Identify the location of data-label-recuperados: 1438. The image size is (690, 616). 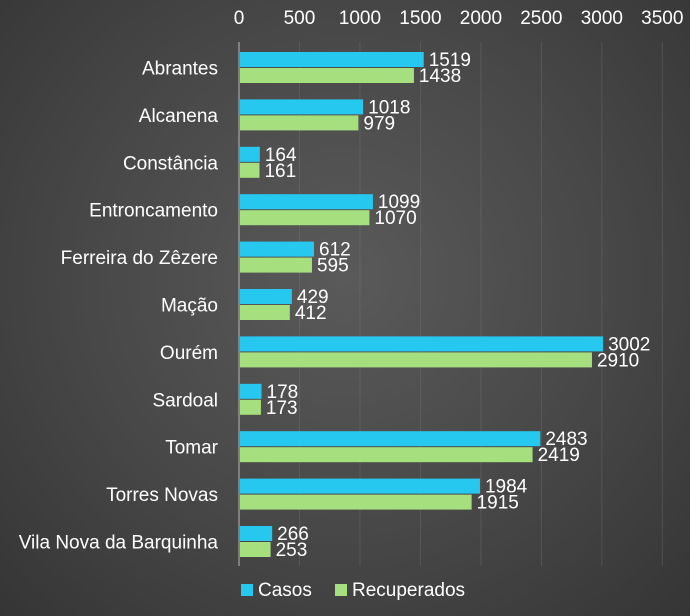
(440, 76).